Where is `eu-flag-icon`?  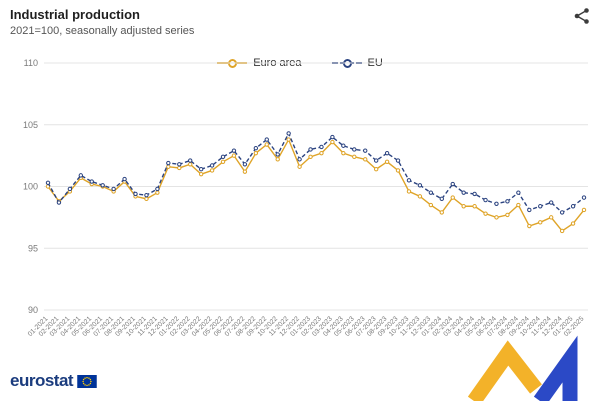
eu-flag-icon is located at coordinates (87, 381).